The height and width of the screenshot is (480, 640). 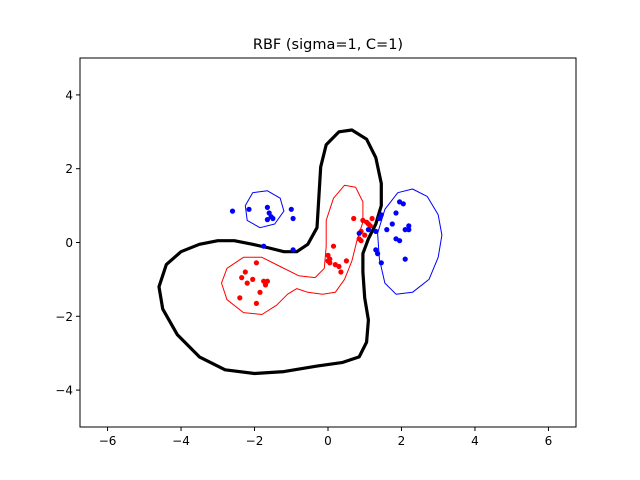 What do you see at coordinates (255, 441) in the screenshot?
I see `x-tick-label: −2` at bounding box center [255, 441].